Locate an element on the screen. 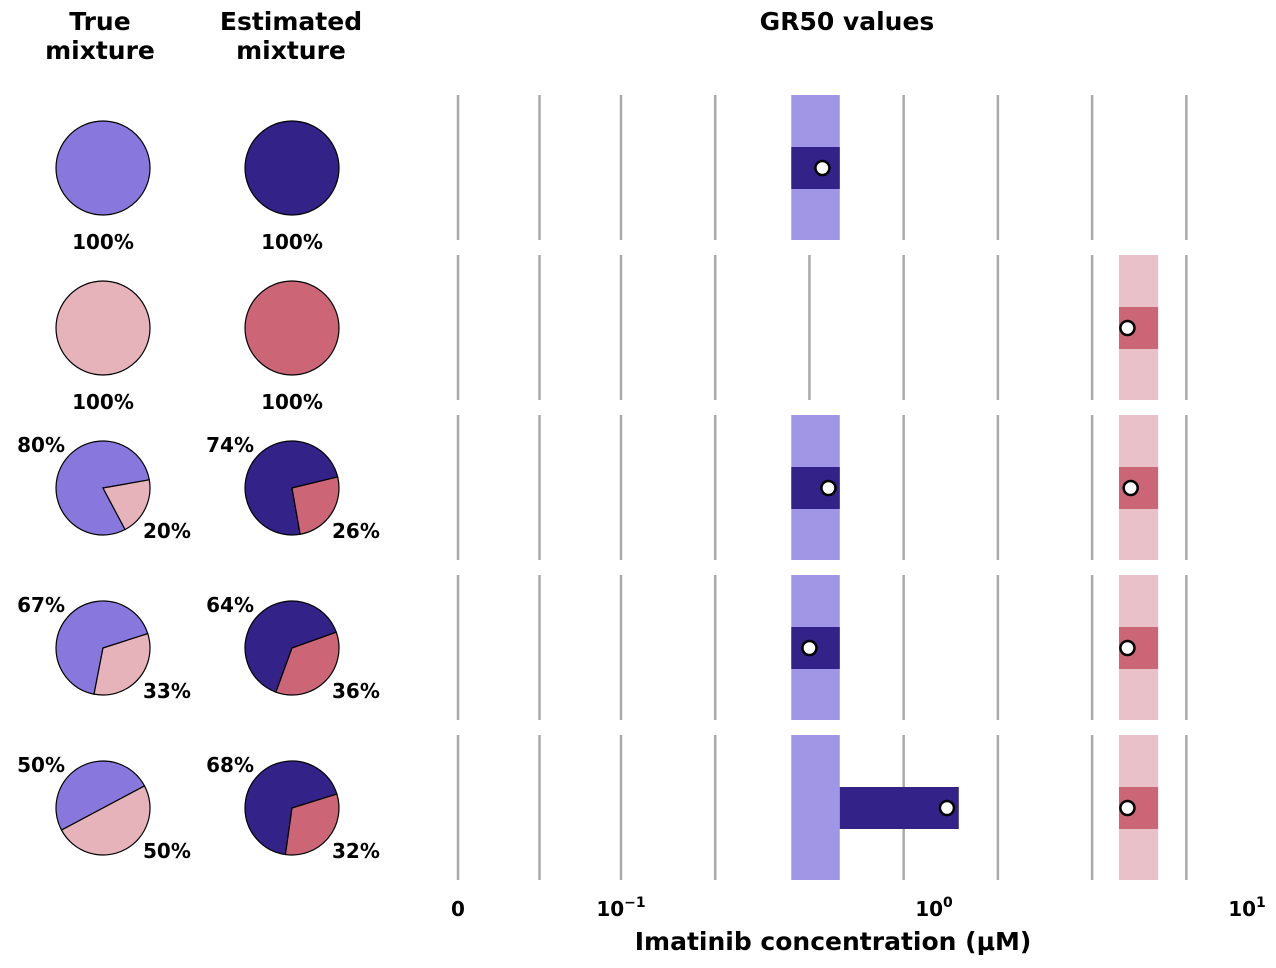 Image resolution: width=1276 pixels, height=968 pixels. true-row3-pie-label-blue: 80% is located at coordinates (41, 445).